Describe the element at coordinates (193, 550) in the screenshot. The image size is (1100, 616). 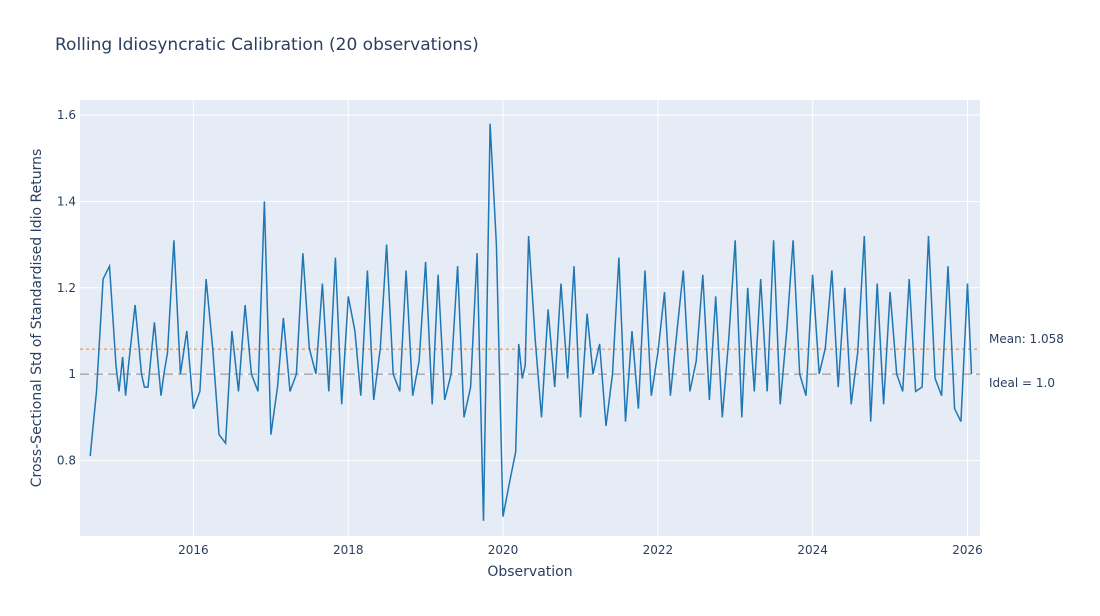
I see `x-tick-label: 2016` at that location.